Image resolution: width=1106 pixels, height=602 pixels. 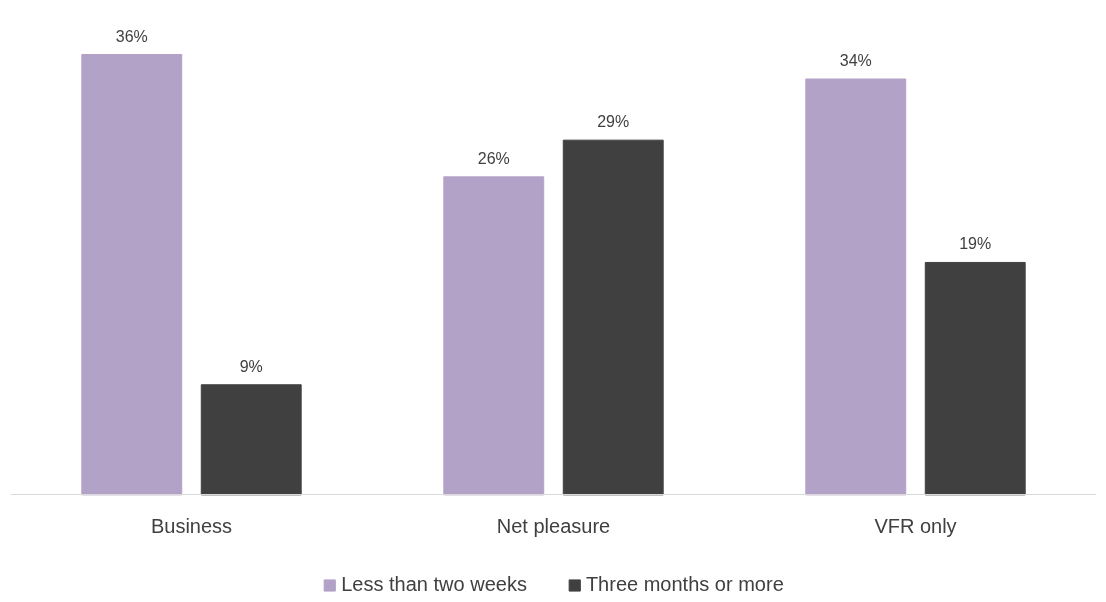 I want to click on data-label: 34%, so click(x=855, y=60).